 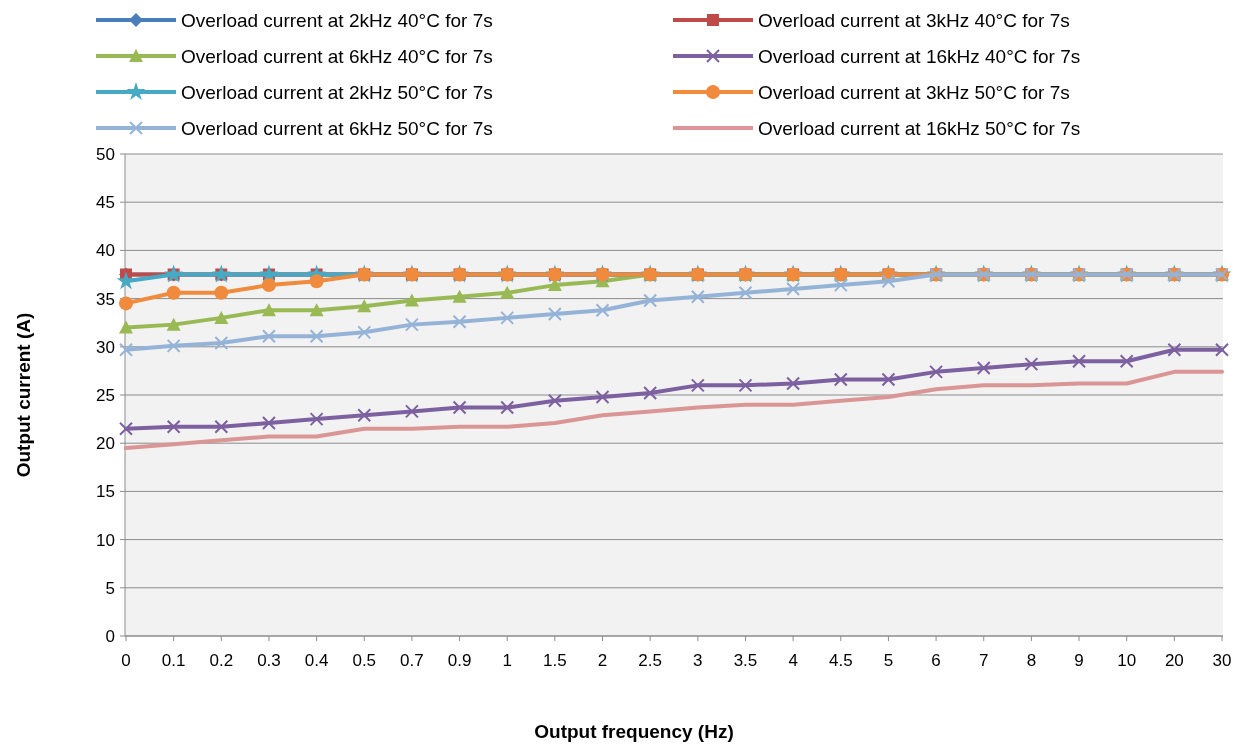 What do you see at coordinates (105, 203) in the screenshot?
I see `y-tick-label: 45` at bounding box center [105, 203].